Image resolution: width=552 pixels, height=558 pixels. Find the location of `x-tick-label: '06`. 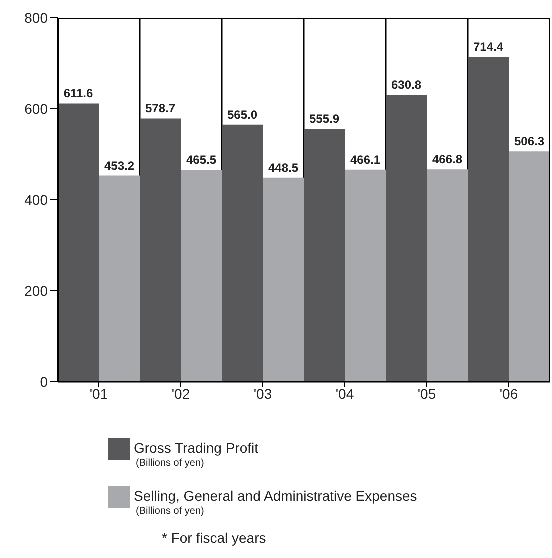

x-tick-label: '06 is located at coordinates (509, 394).